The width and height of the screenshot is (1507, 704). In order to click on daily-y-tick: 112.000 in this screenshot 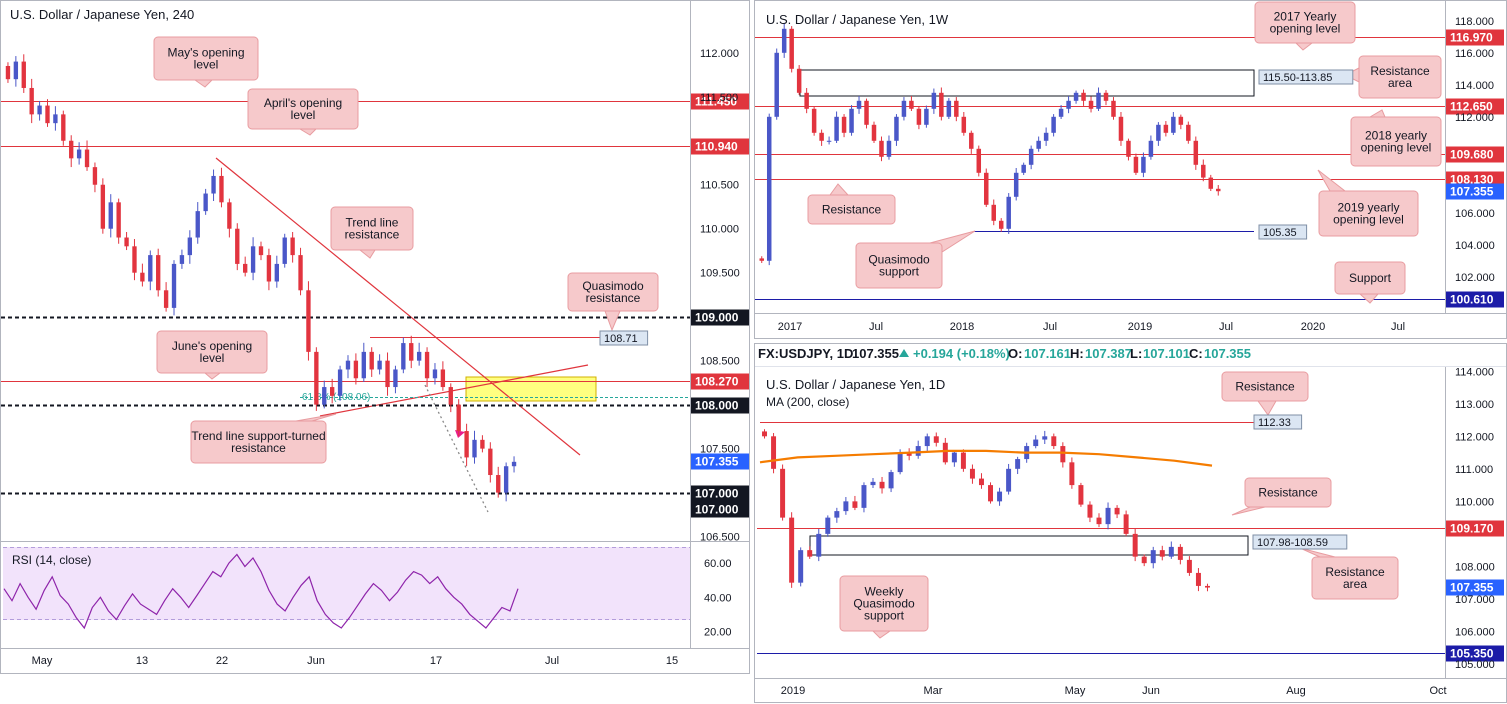, I will do `click(1474, 437)`.